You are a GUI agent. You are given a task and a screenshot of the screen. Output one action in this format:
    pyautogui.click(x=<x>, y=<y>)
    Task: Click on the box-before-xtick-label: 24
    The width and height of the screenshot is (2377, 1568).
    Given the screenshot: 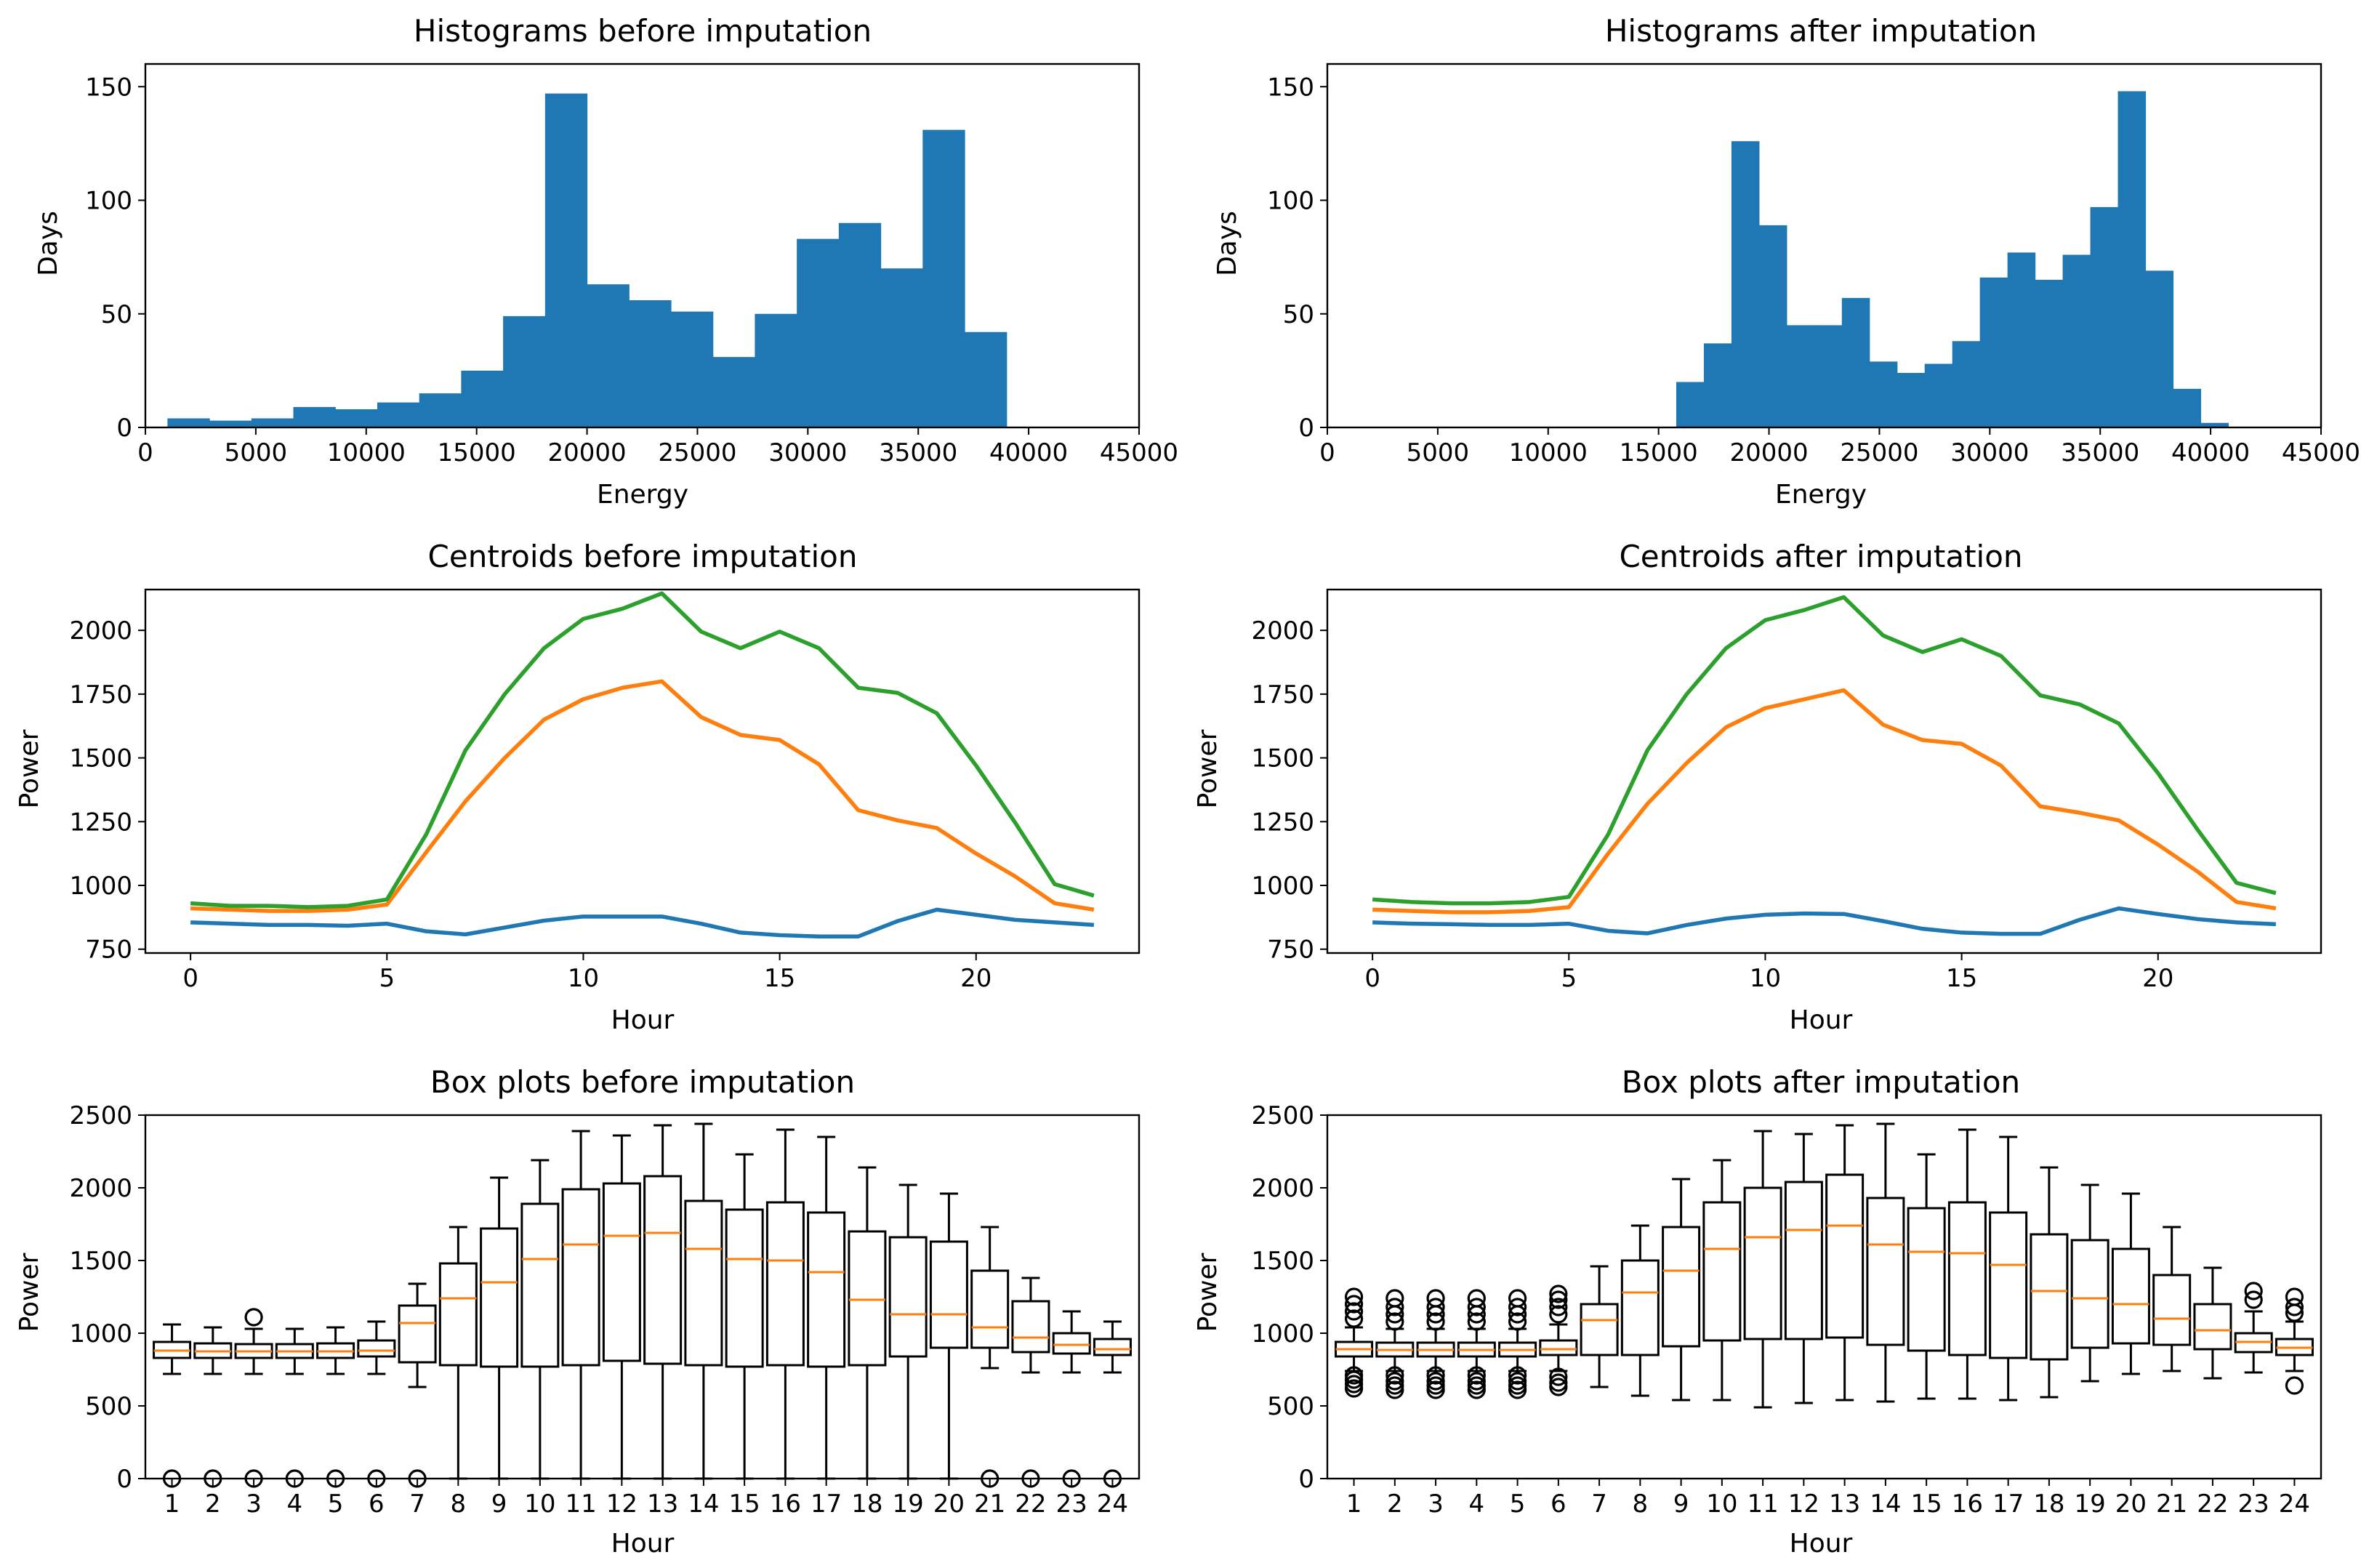 What is the action you would take?
    pyautogui.click(x=1113, y=1504)
    